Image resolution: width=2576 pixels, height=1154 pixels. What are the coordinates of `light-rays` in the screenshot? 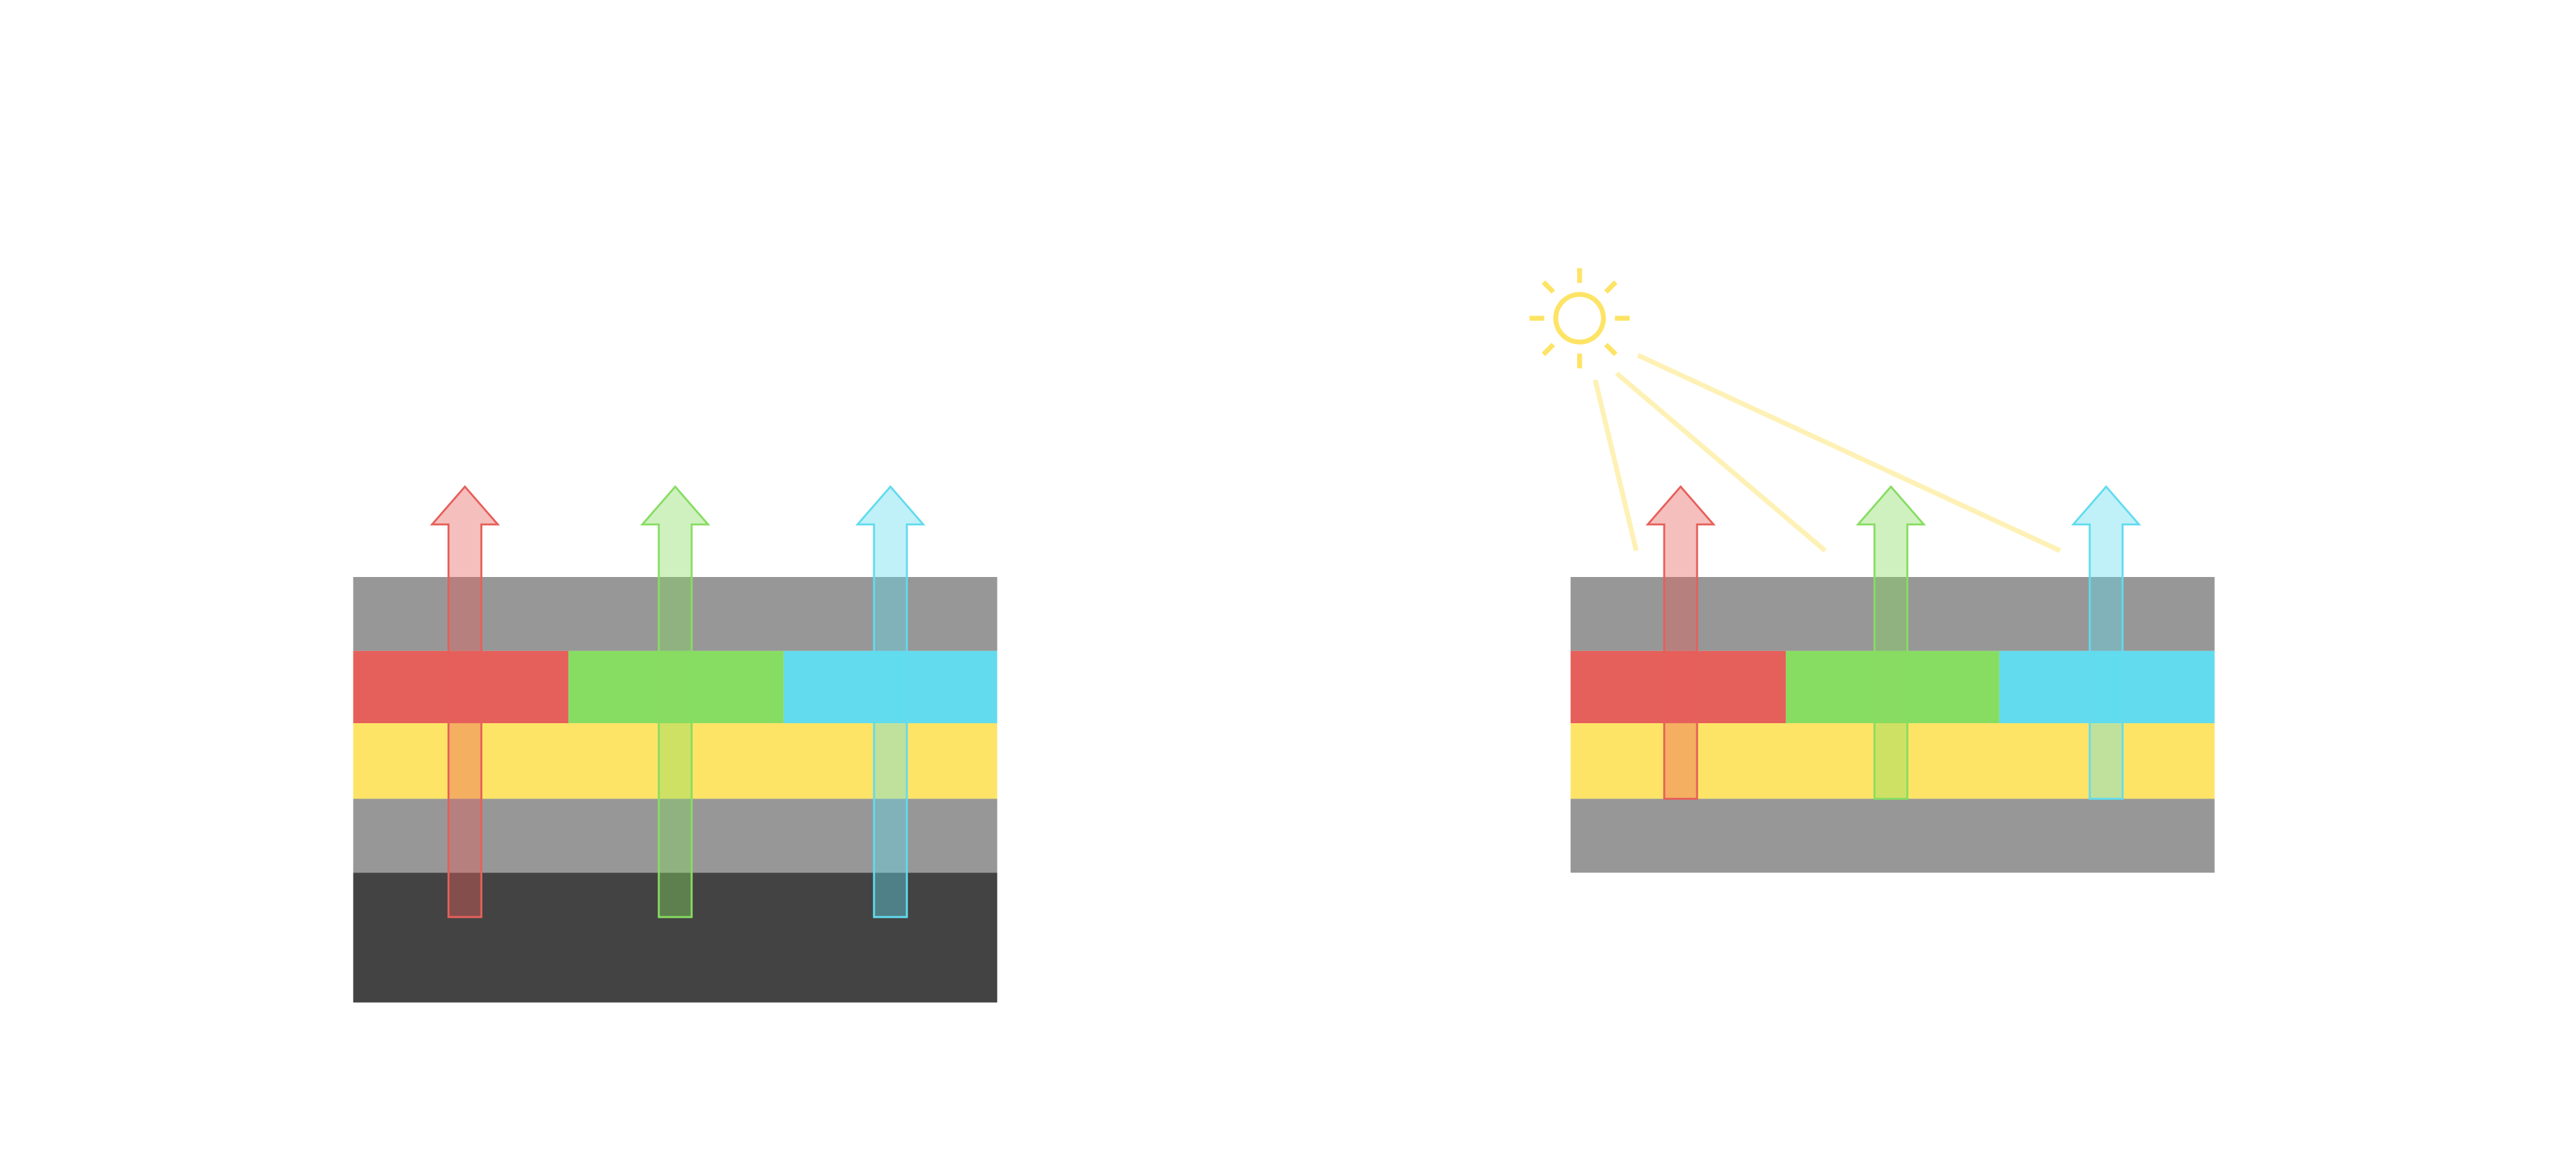 It's located at (1827, 453).